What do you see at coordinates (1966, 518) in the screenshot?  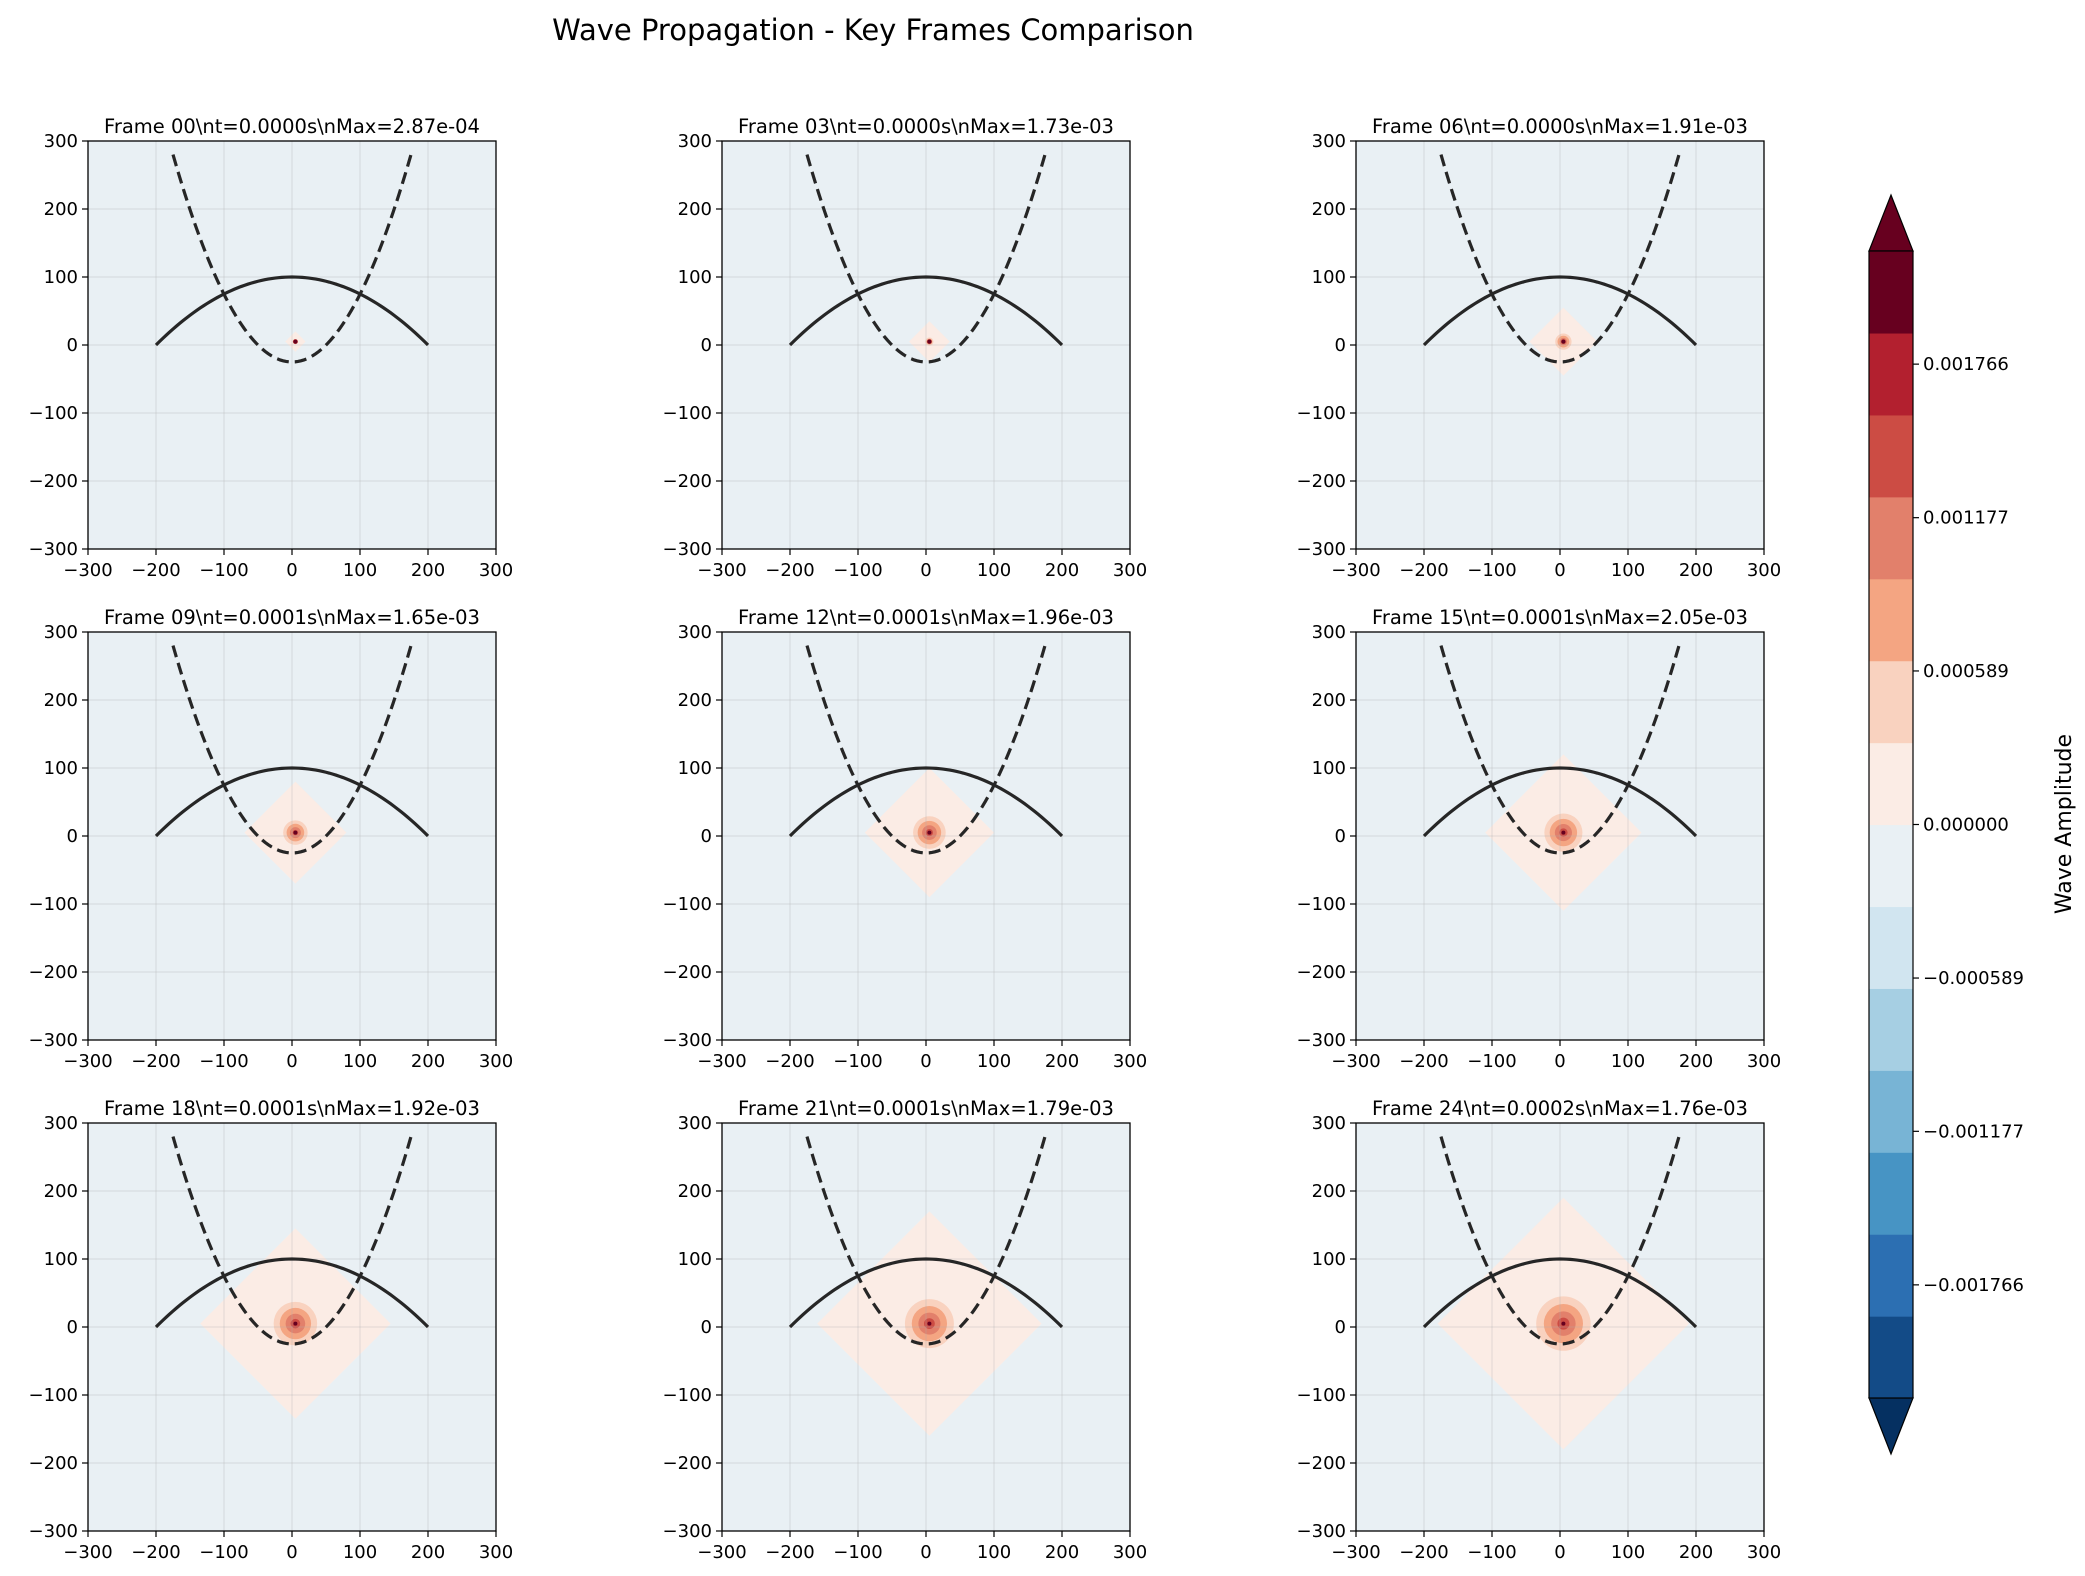 I see `colorbar-tick-label: 0.001177` at bounding box center [1966, 518].